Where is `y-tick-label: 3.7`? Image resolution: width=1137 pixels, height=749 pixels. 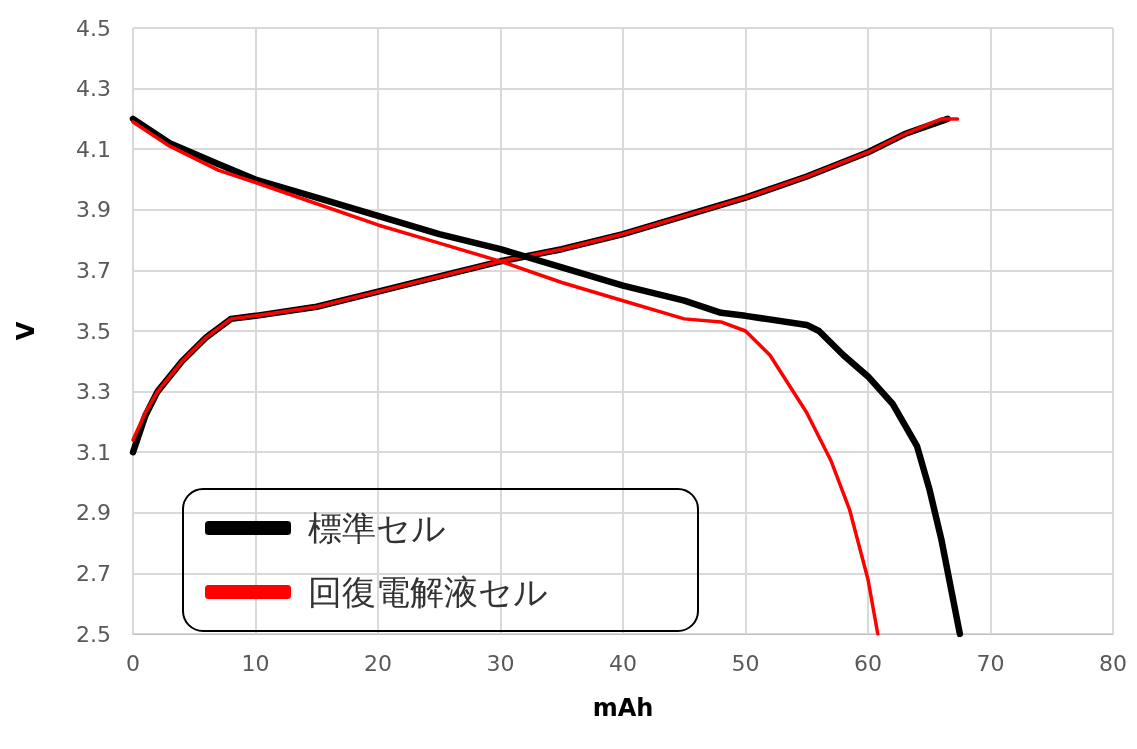 y-tick-label: 3.7 is located at coordinates (93, 270).